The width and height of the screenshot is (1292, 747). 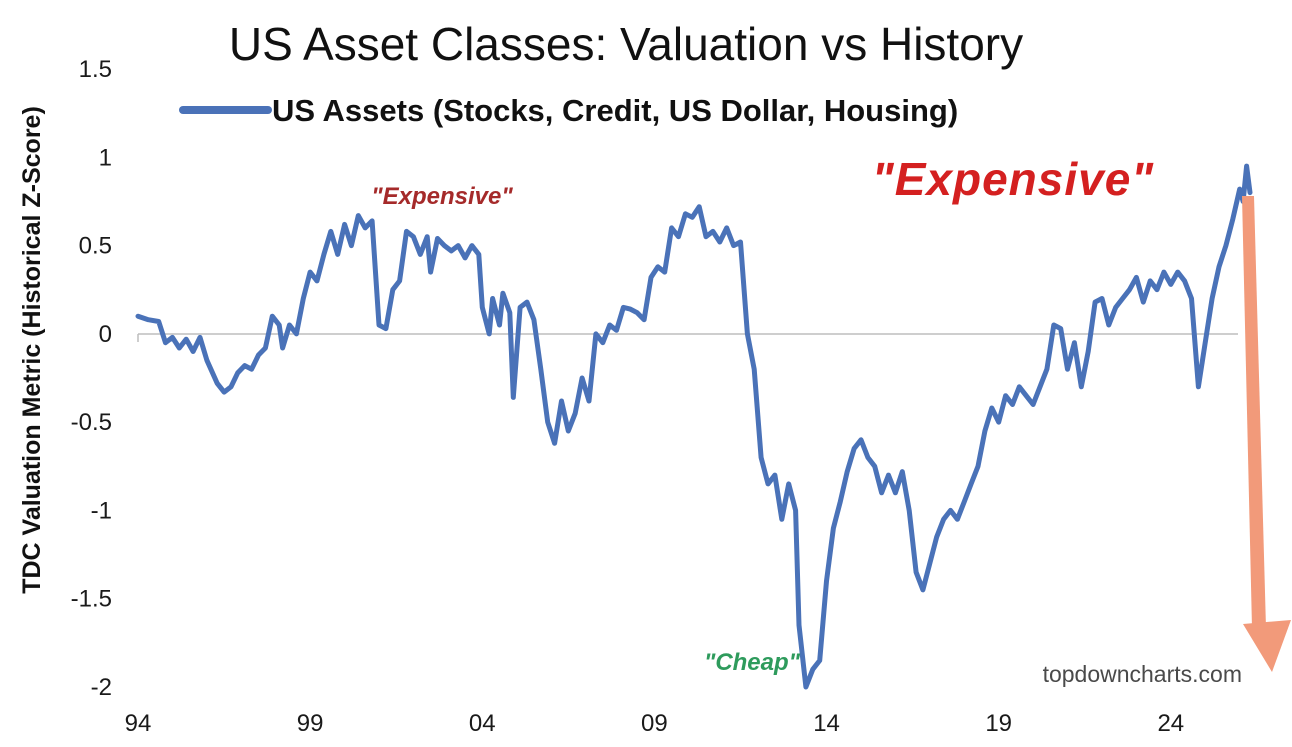 I want to click on x-tick-label: 94, so click(x=138, y=723).